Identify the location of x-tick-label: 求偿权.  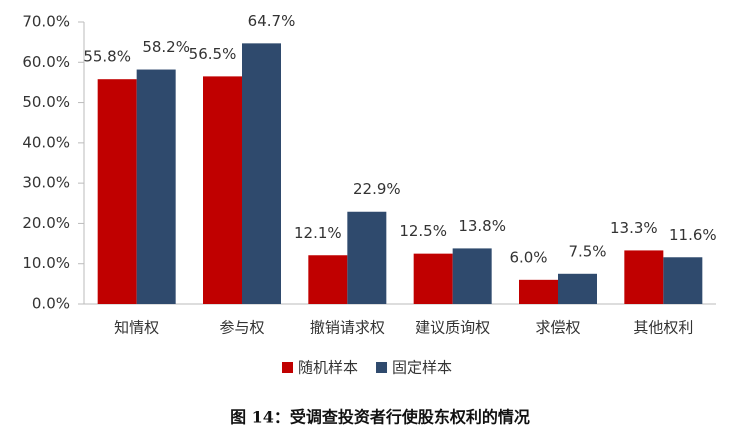
(557, 328).